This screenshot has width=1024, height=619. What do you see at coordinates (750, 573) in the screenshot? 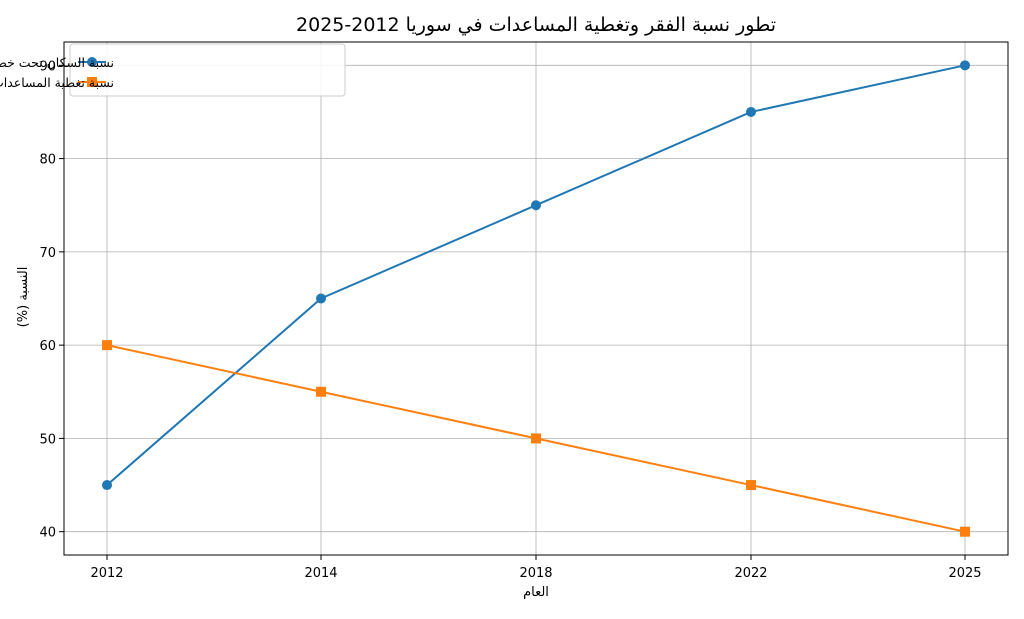
I see `x-tick-label: 2022` at bounding box center [750, 573].